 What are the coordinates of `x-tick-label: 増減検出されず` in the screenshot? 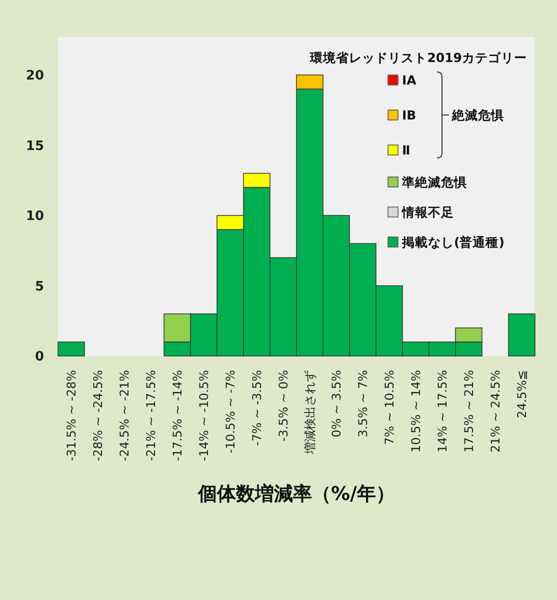 It's located at (309, 412).